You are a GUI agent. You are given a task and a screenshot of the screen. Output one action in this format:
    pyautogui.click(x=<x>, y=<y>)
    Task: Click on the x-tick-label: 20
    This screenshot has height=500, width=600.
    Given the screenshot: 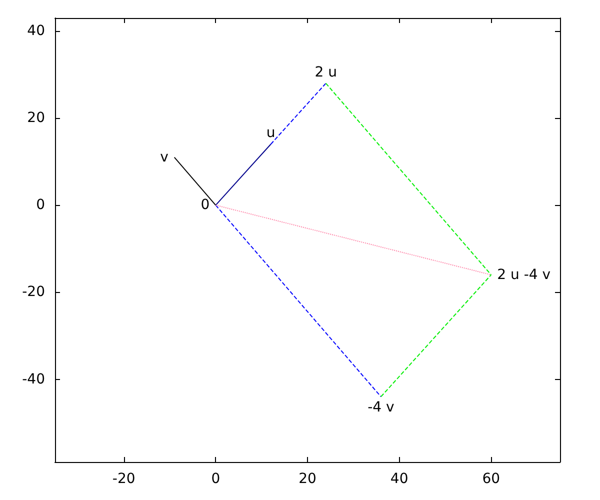 What is the action you would take?
    pyautogui.click(x=307, y=479)
    